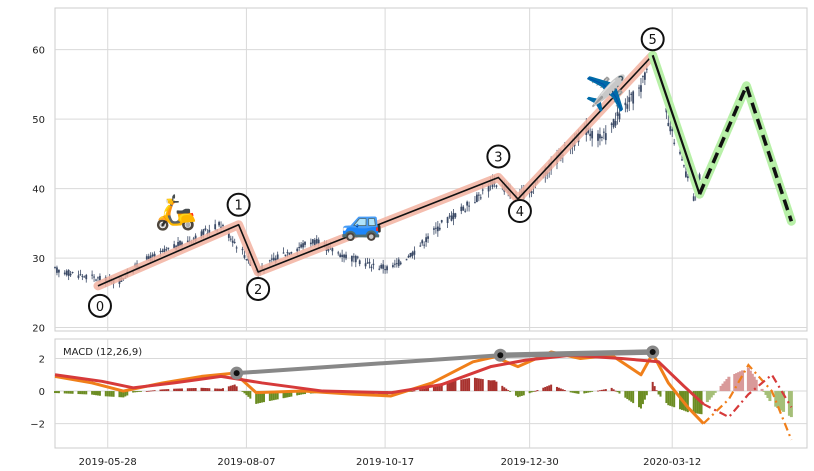 Image resolution: width=814 pixels, height=471 pixels. What do you see at coordinates (38, 190) in the screenshot?
I see `price-y-tick-labels: 20 30 40 50 60` at bounding box center [38, 190].